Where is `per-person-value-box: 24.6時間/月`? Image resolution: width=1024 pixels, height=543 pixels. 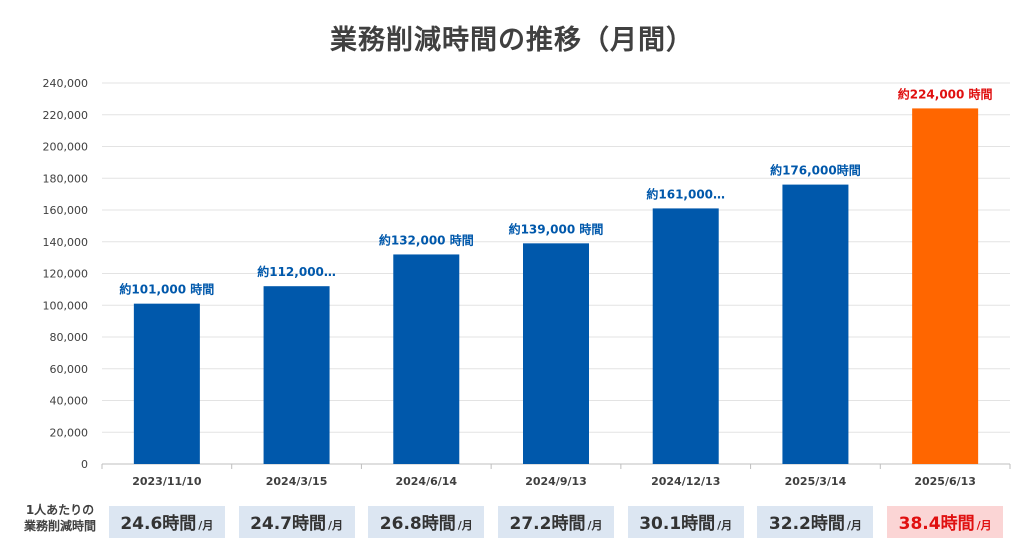 per-person-value-box: 24.6時間/月 is located at coordinates (166, 522).